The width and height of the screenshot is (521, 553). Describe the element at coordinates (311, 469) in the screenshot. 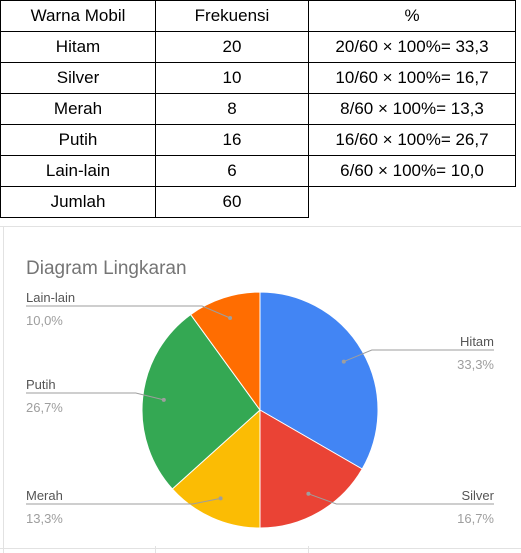

I see `pie-slice-silver` at that location.